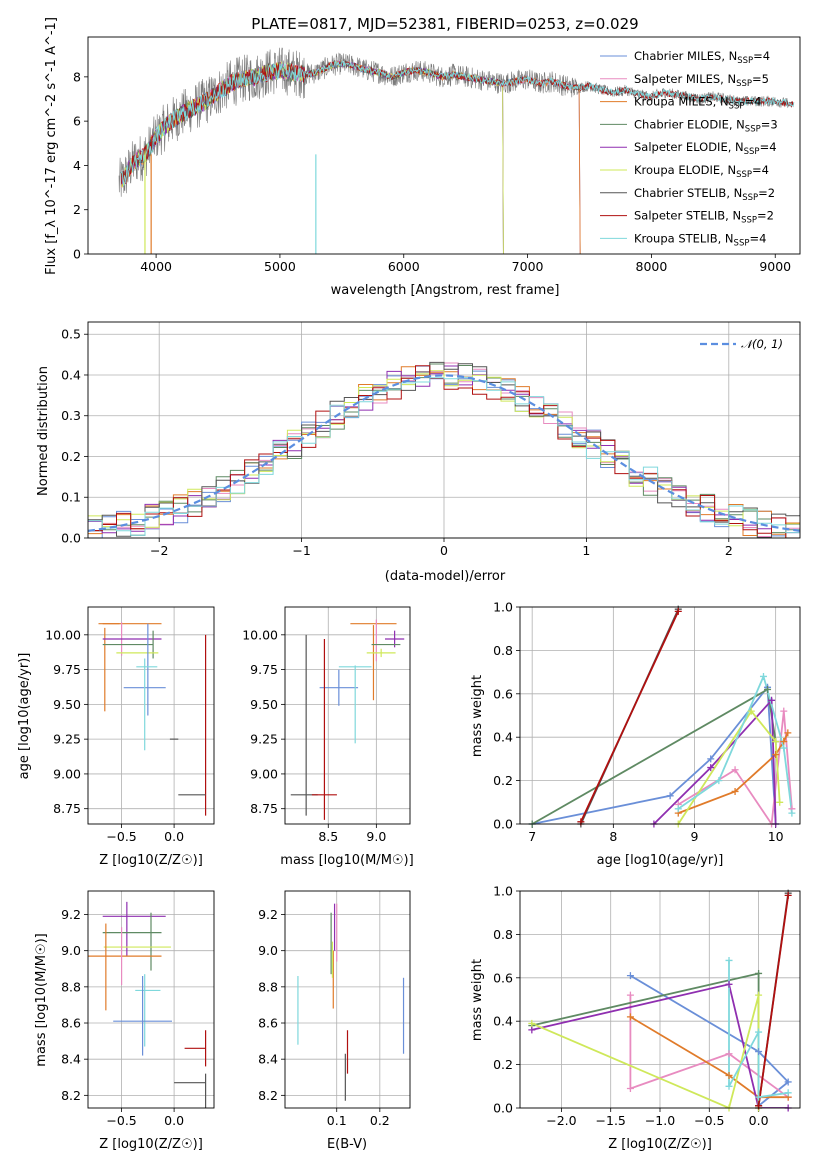 The width and height of the screenshot is (819, 1170). What do you see at coordinates (444, 453) in the screenshot?
I see `normal-reference-curve` at bounding box center [444, 453].